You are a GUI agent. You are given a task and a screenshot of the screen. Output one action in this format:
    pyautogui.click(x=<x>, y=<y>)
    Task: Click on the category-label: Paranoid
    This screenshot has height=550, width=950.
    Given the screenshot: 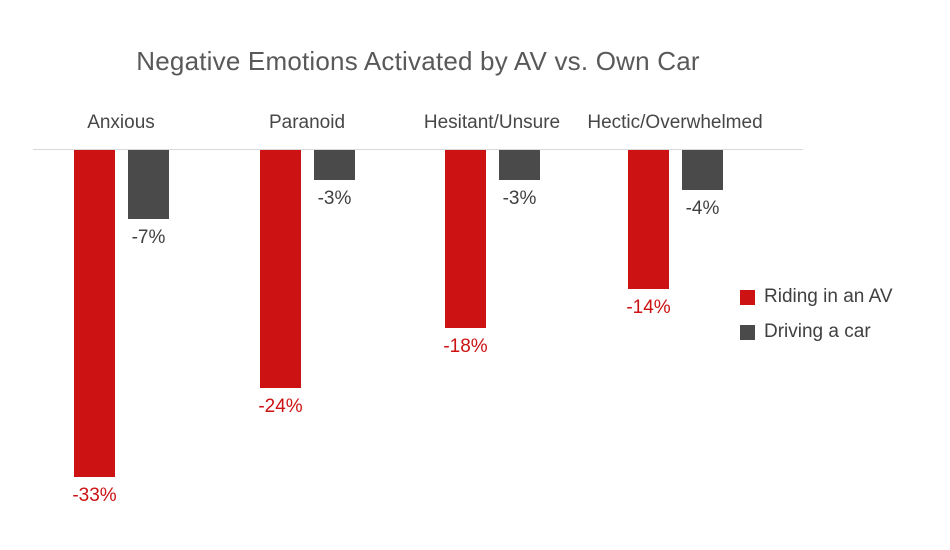 What is the action you would take?
    pyautogui.click(x=307, y=122)
    